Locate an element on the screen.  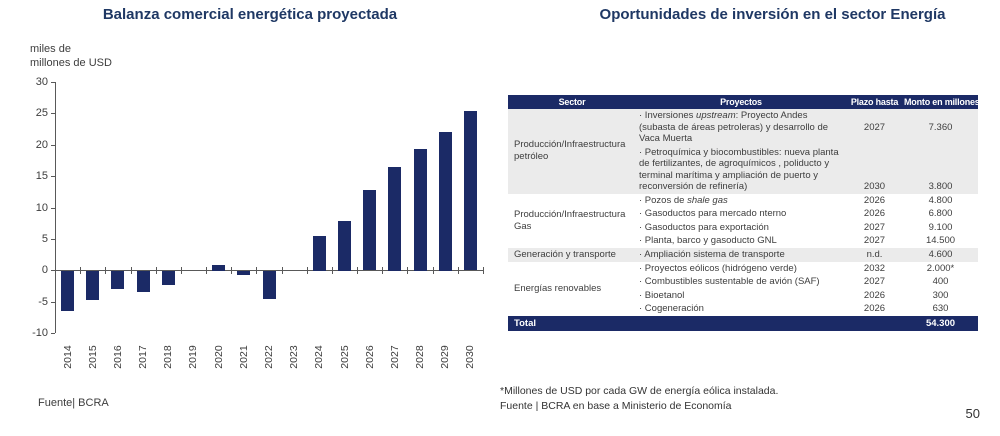
x-axis-label: 2023 is located at coordinates (294, 357).